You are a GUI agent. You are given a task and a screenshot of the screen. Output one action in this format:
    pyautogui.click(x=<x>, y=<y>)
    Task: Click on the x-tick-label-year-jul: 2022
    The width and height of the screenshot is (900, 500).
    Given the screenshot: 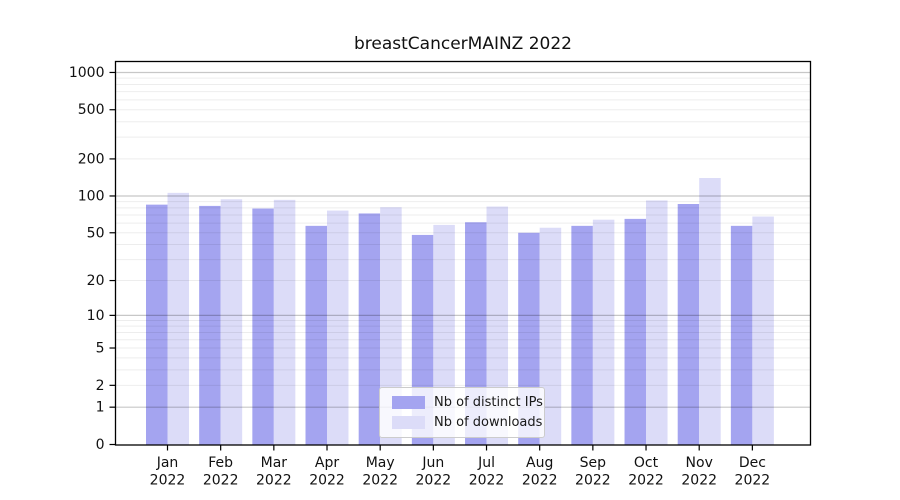 What is the action you would take?
    pyautogui.click(x=487, y=481)
    